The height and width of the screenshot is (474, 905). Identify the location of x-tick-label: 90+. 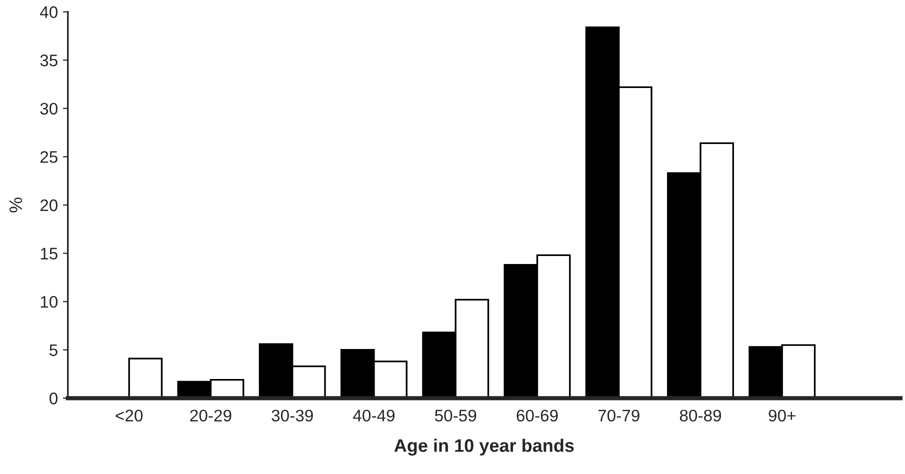
(782, 416).